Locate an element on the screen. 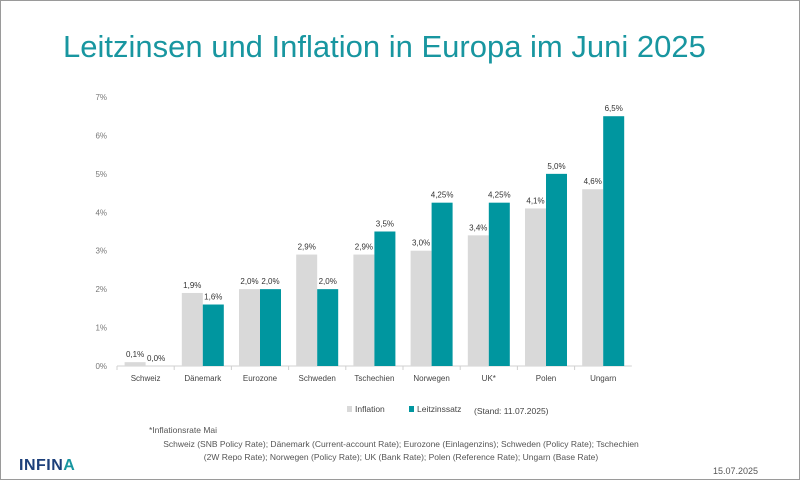 This screenshot has width=800, height=480. legend-label: Inflation is located at coordinates (370, 409).